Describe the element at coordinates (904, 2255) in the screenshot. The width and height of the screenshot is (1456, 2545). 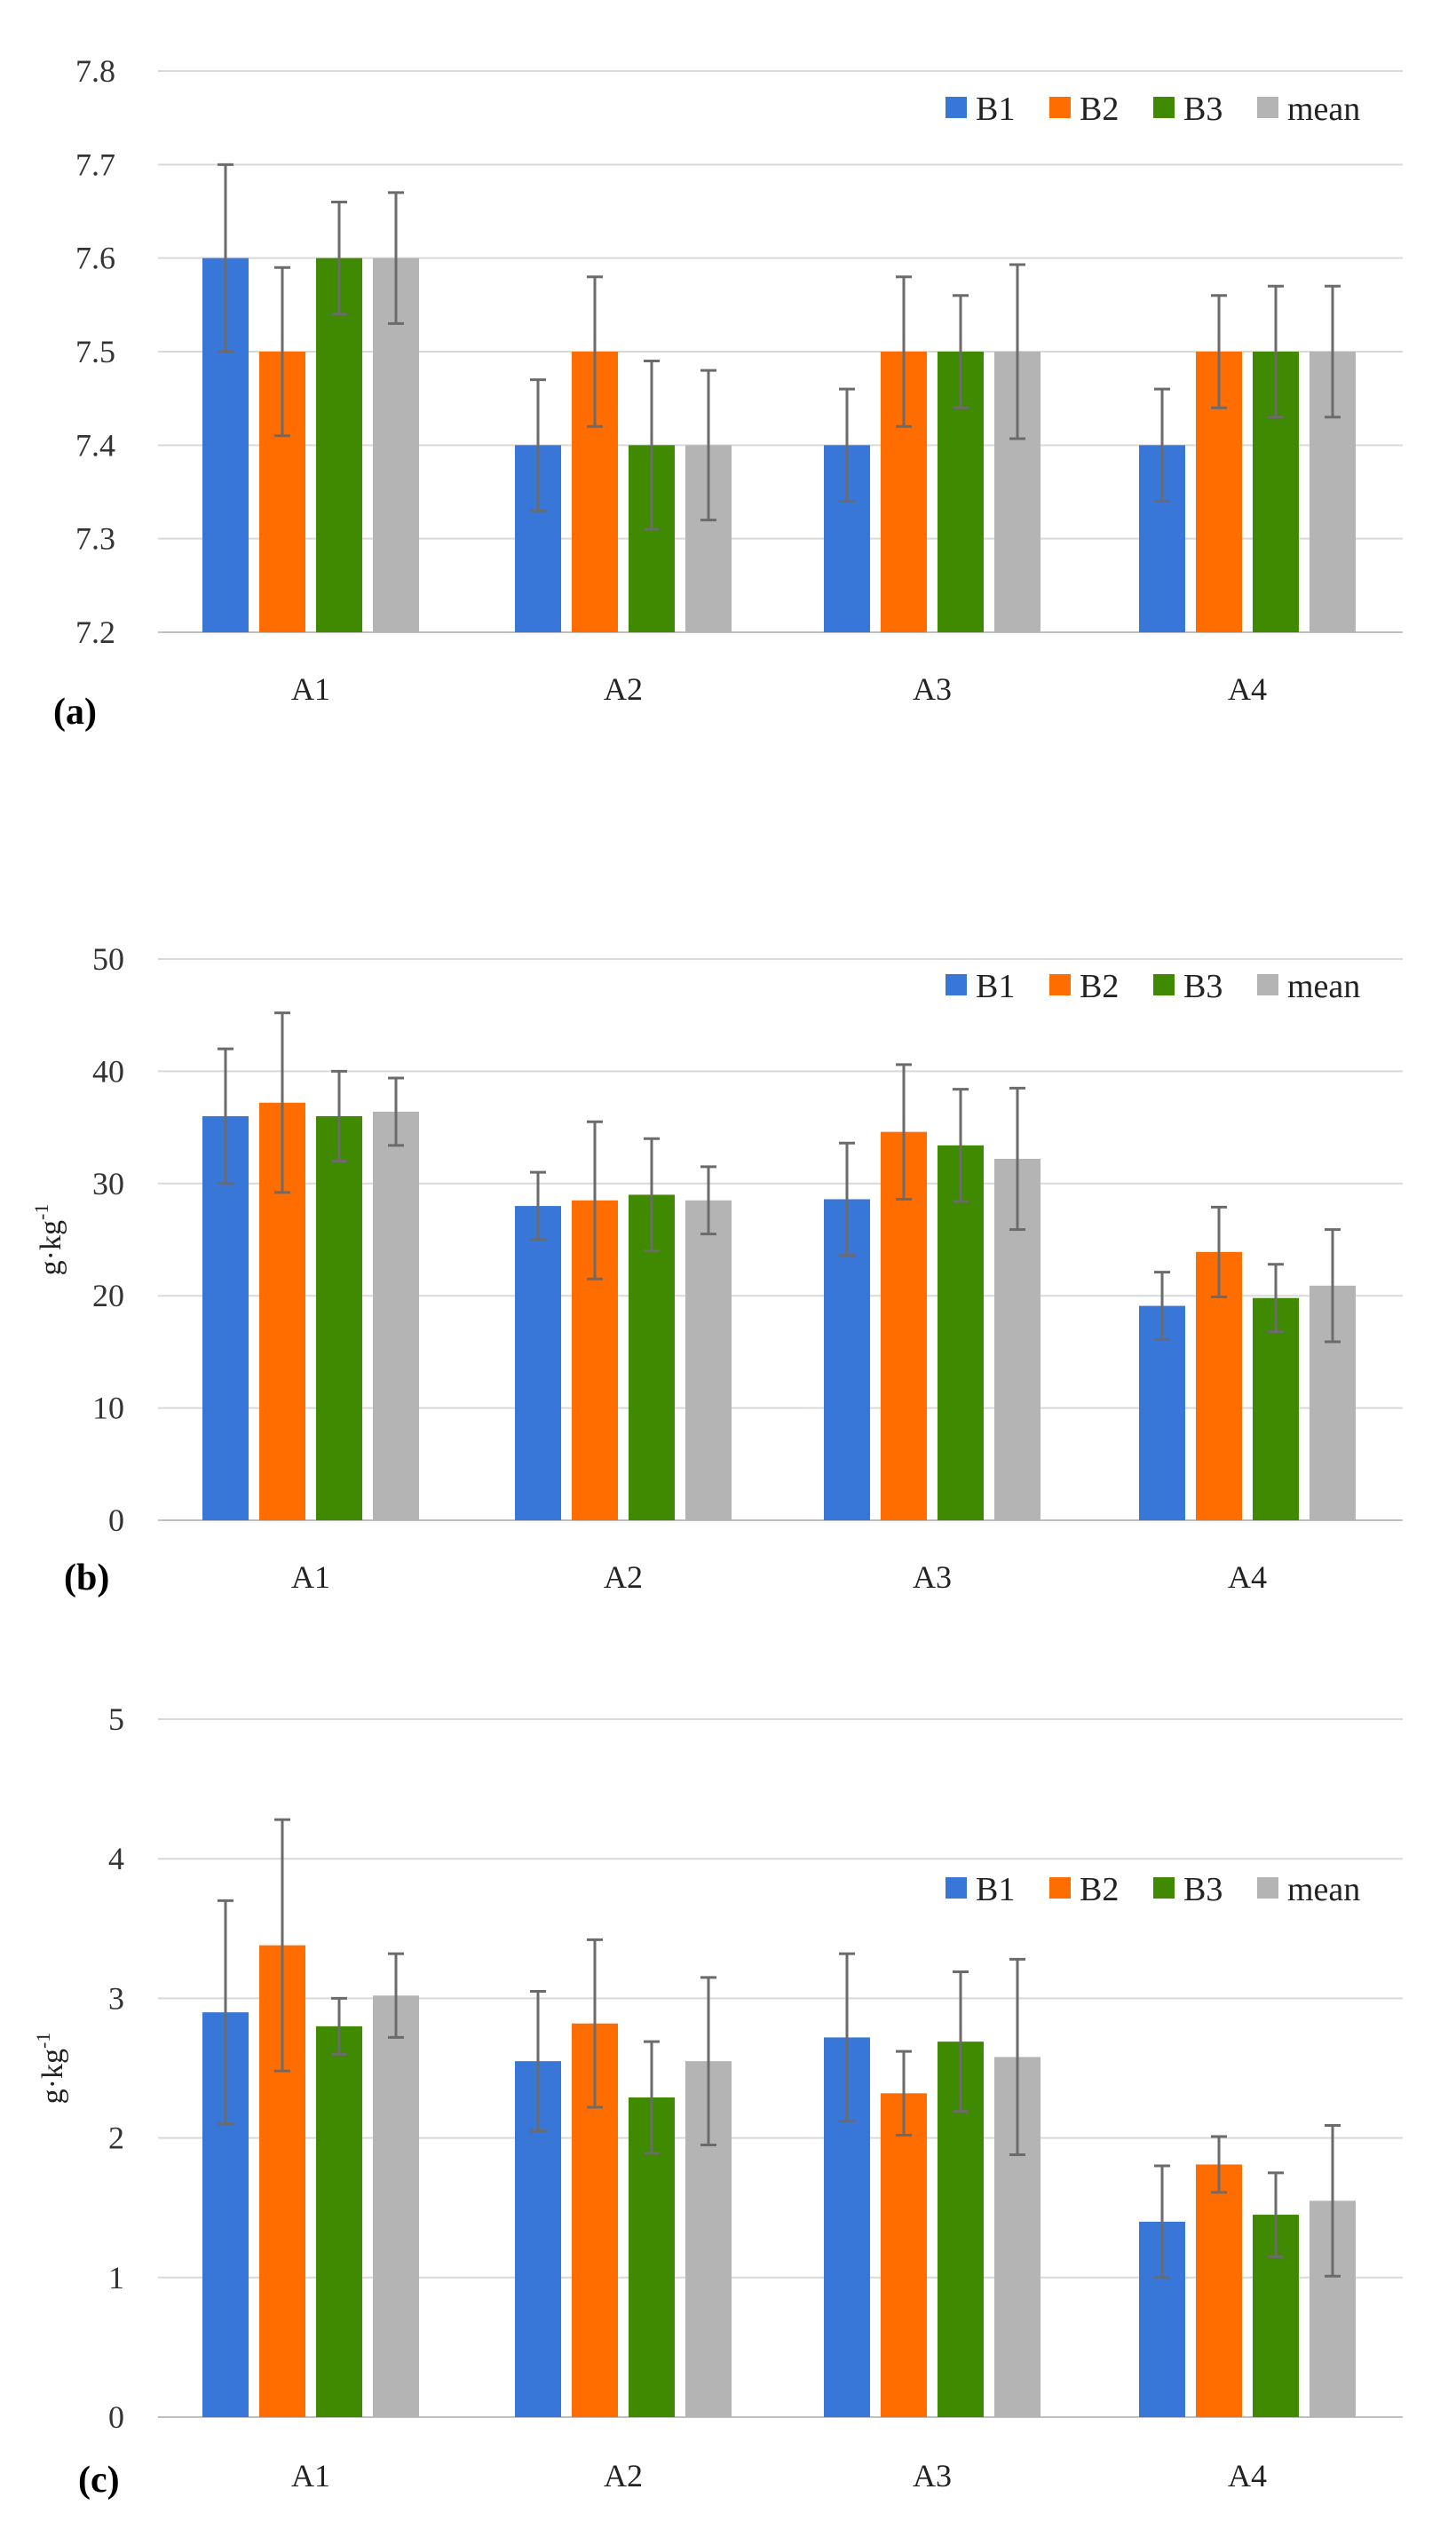
I see `bar-B2-A3` at that location.